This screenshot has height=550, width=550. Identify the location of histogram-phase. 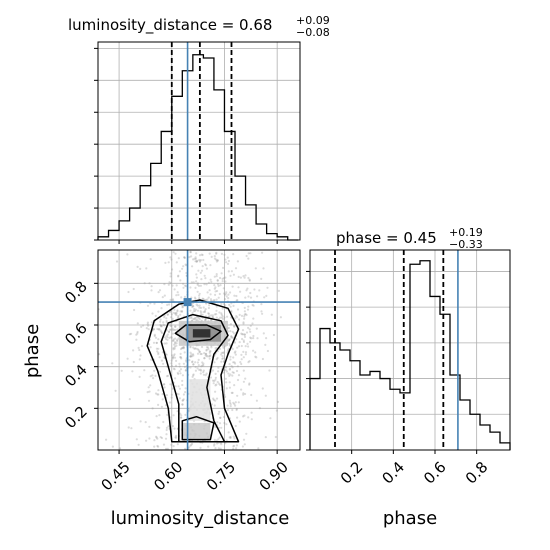
(410, 355).